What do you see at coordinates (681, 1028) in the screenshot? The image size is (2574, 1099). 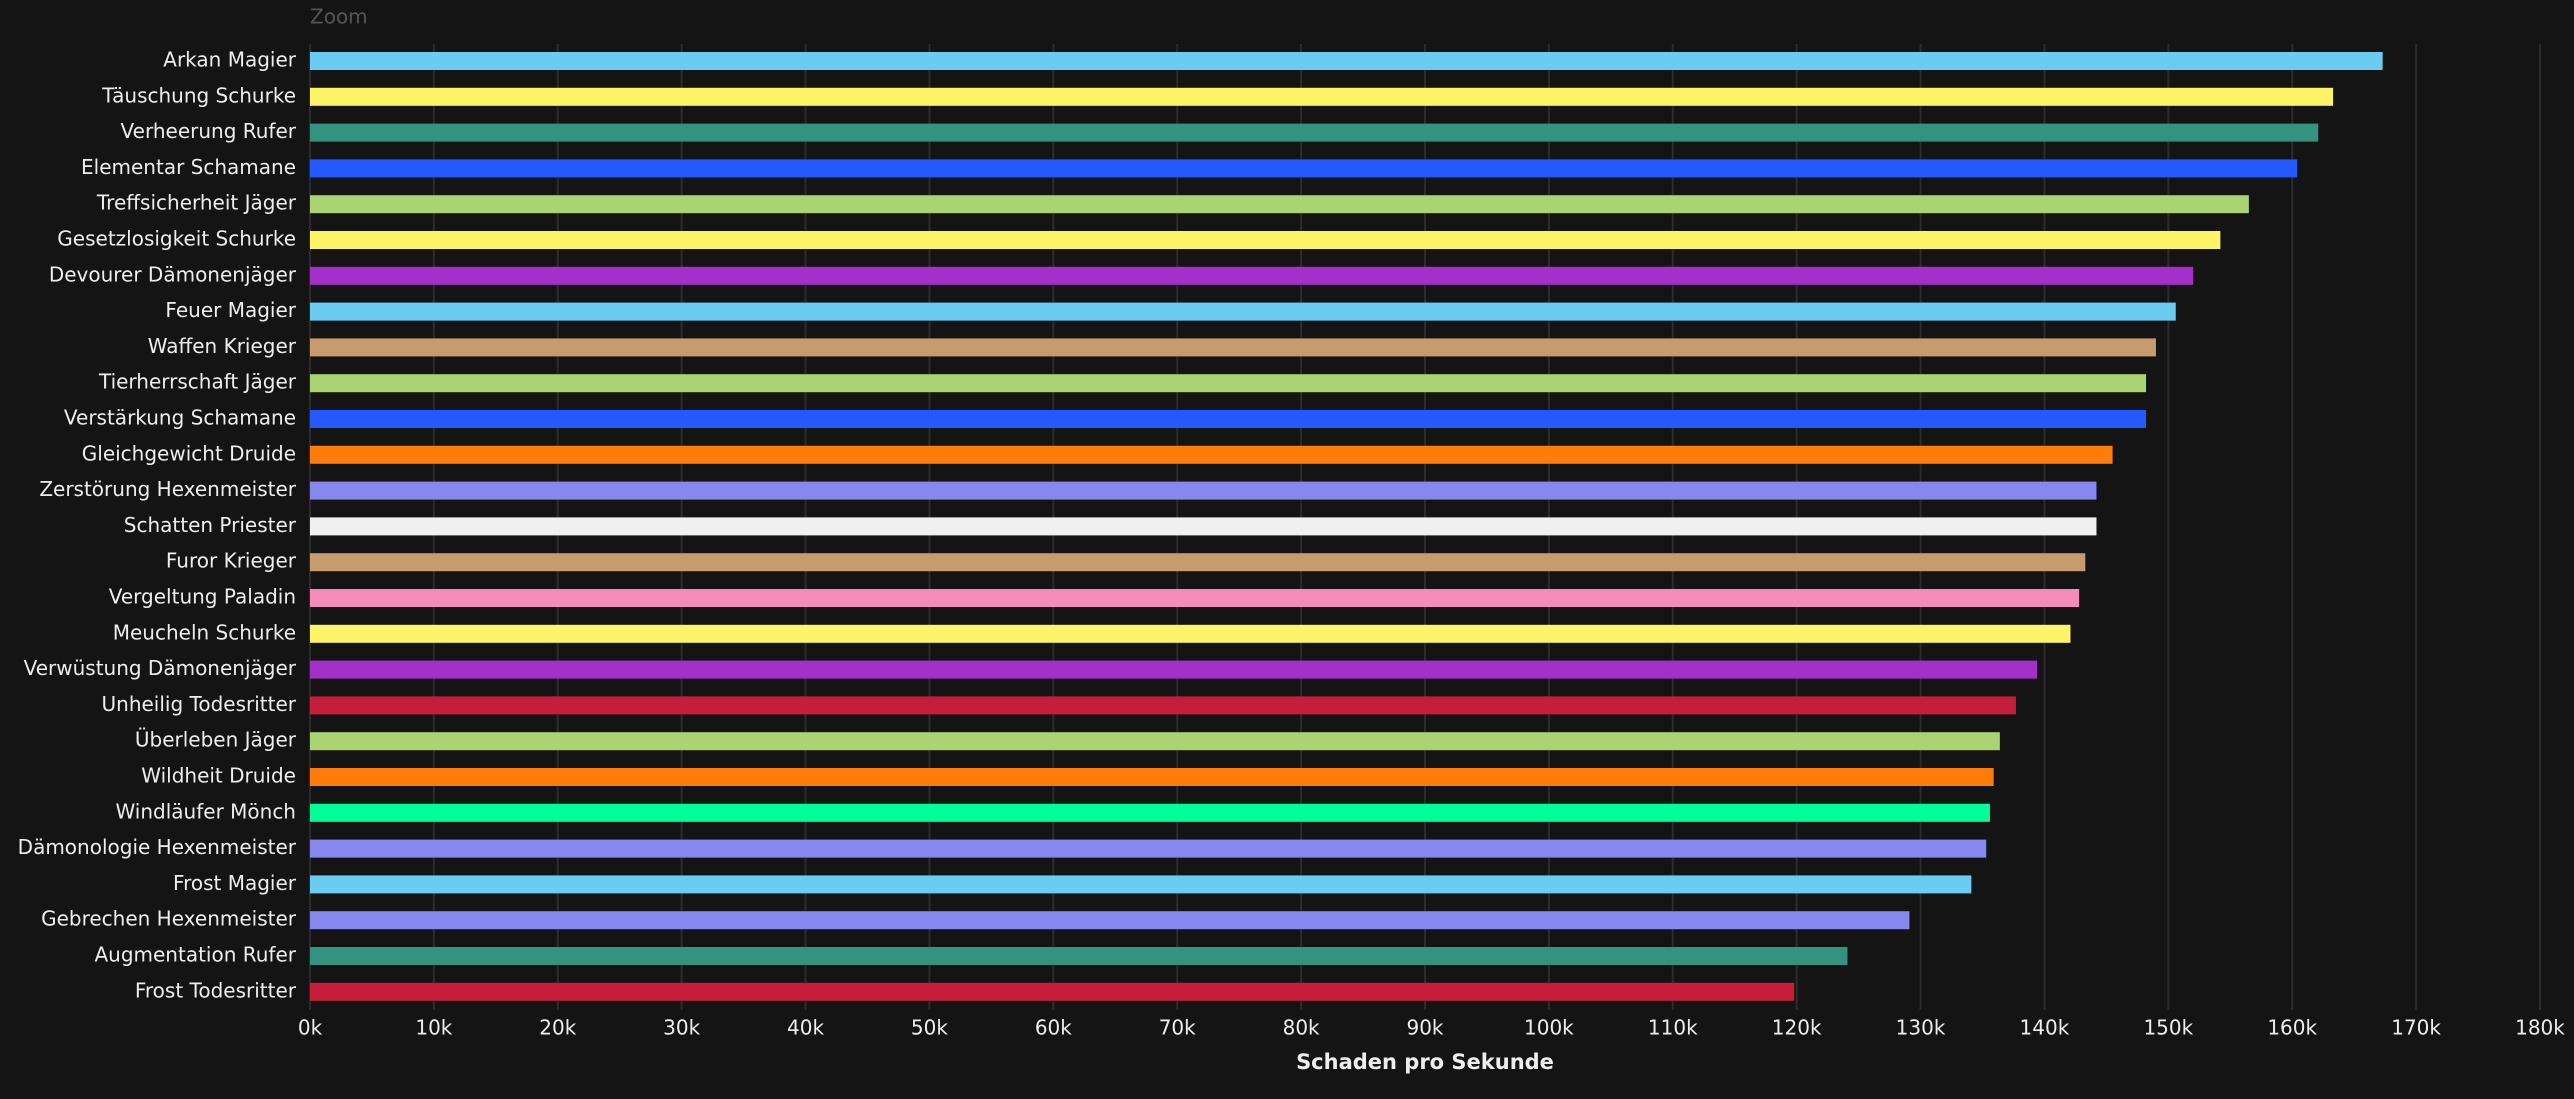 I see `x-tick-label: 30k` at bounding box center [681, 1028].